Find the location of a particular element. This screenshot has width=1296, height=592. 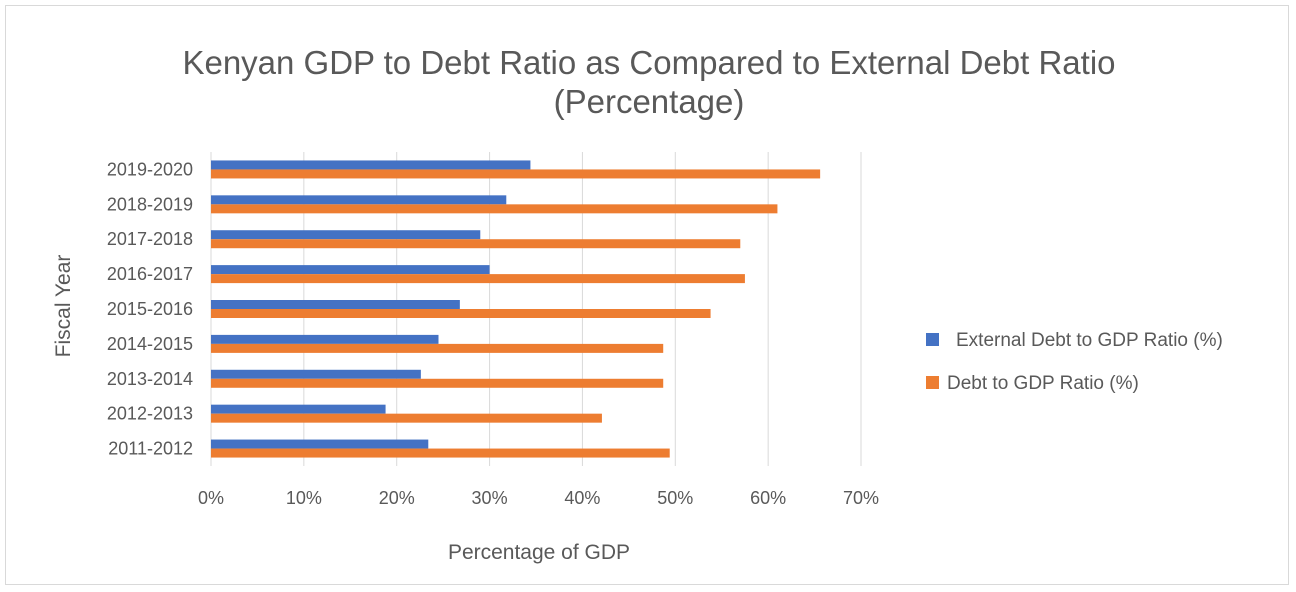

bar-debt-2019-2020 is located at coordinates (516, 174).